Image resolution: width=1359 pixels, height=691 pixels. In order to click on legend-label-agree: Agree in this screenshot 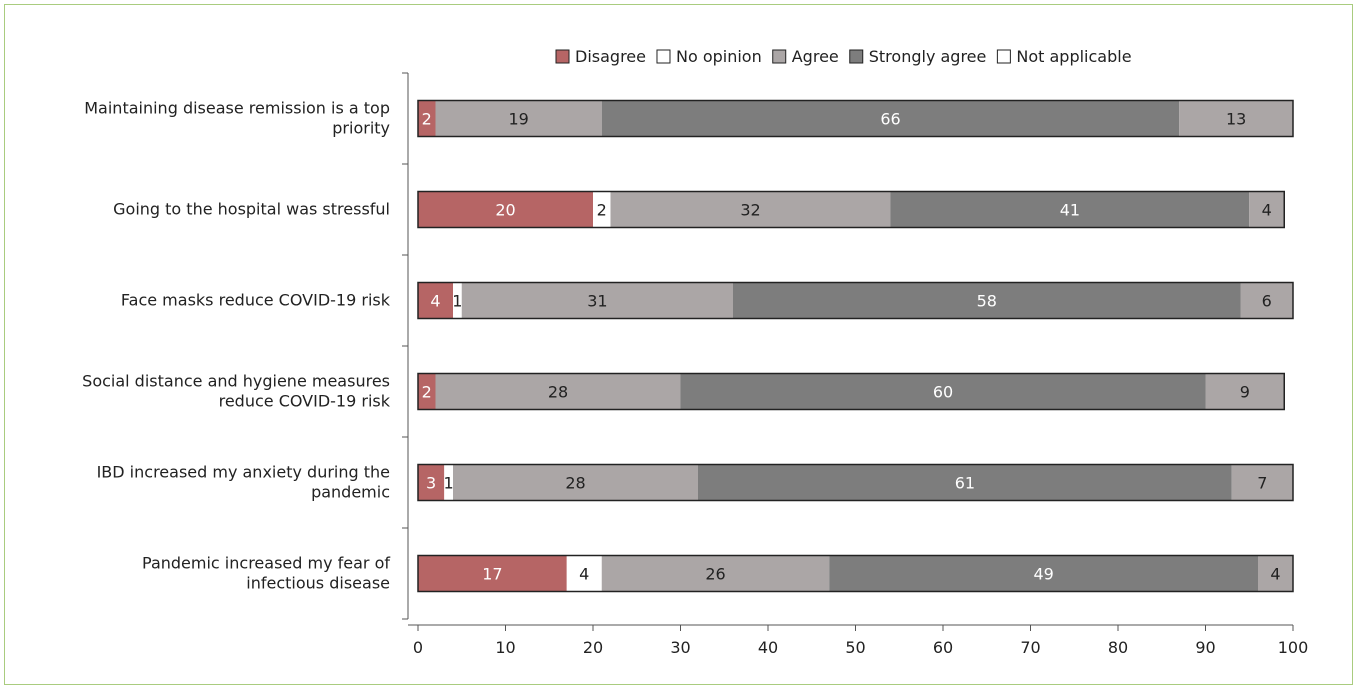, I will do `click(815, 56)`.